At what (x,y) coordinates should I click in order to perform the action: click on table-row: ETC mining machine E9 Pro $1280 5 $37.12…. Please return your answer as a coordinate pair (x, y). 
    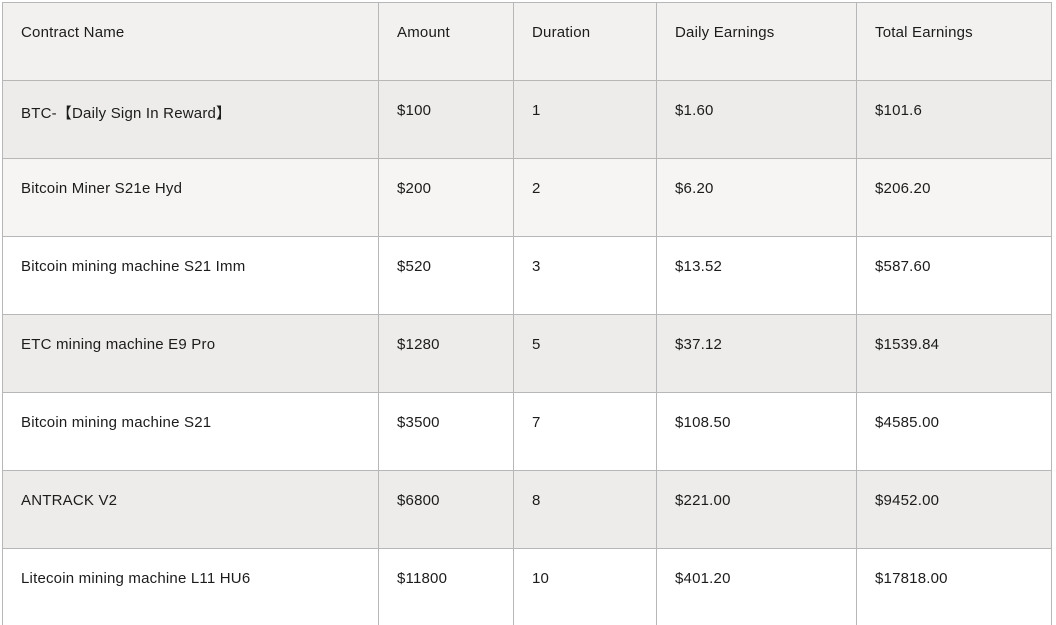
    Looking at the image, I should click on (527, 353).